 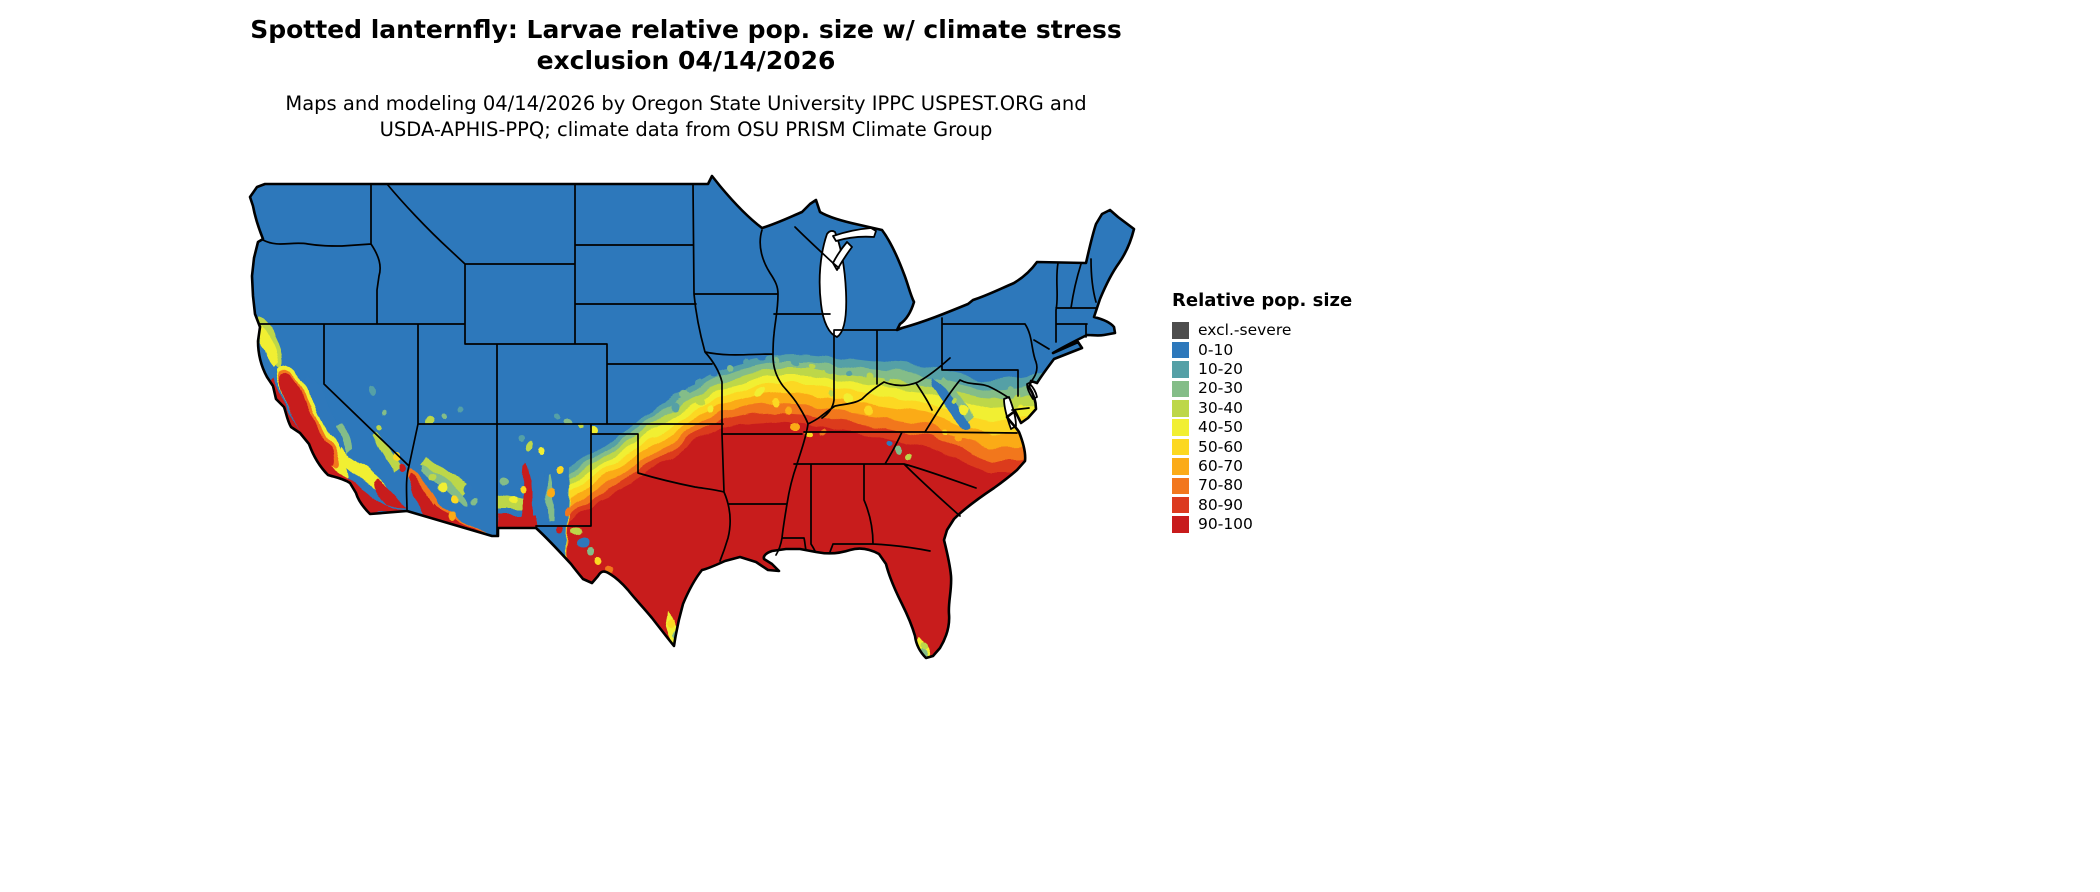 What do you see at coordinates (842, 256) in the screenshot?
I see `green-bay` at bounding box center [842, 256].